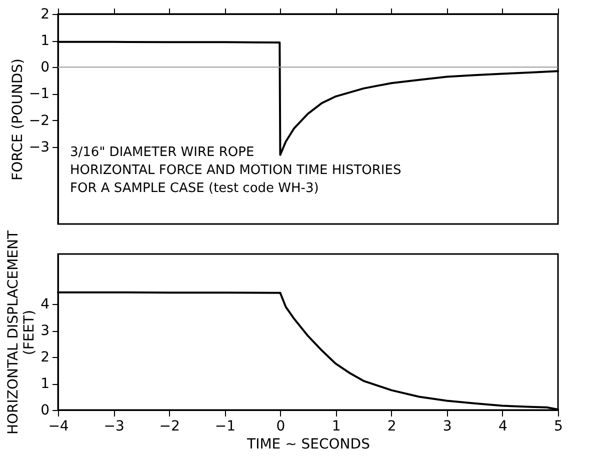  Describe the element at coordinates (58, 426) in the screenshot. I see `x-tick-label: −4` at that location.